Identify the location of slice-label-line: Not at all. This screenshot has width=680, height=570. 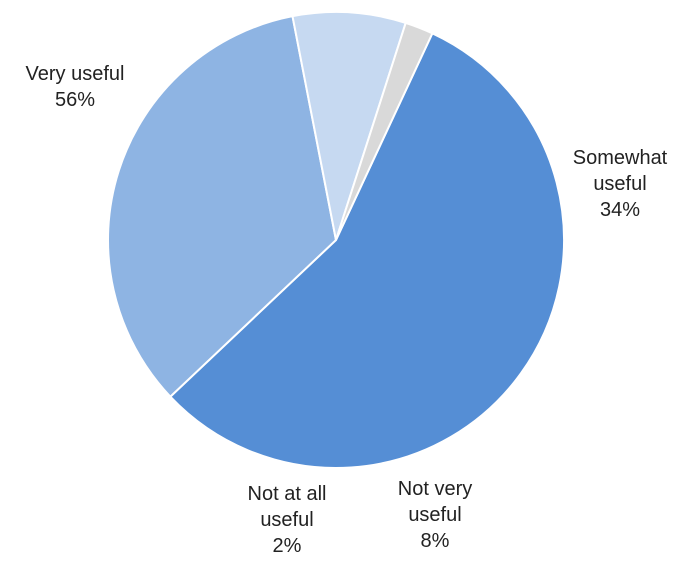
(287, 494).